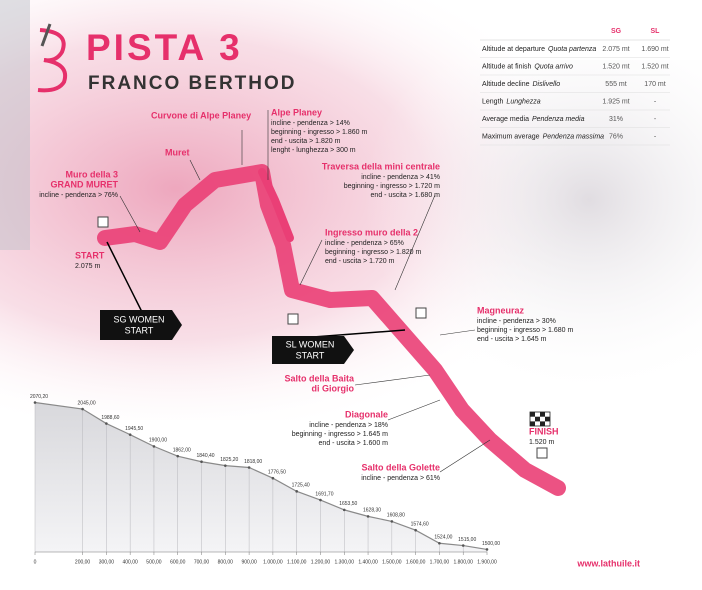 This screenshot has height=590, width=702. What do you see at coordinates (178, 562) in the screenshot?
I see `x-tick-label: 600,00` at bounding box center [178, 562].